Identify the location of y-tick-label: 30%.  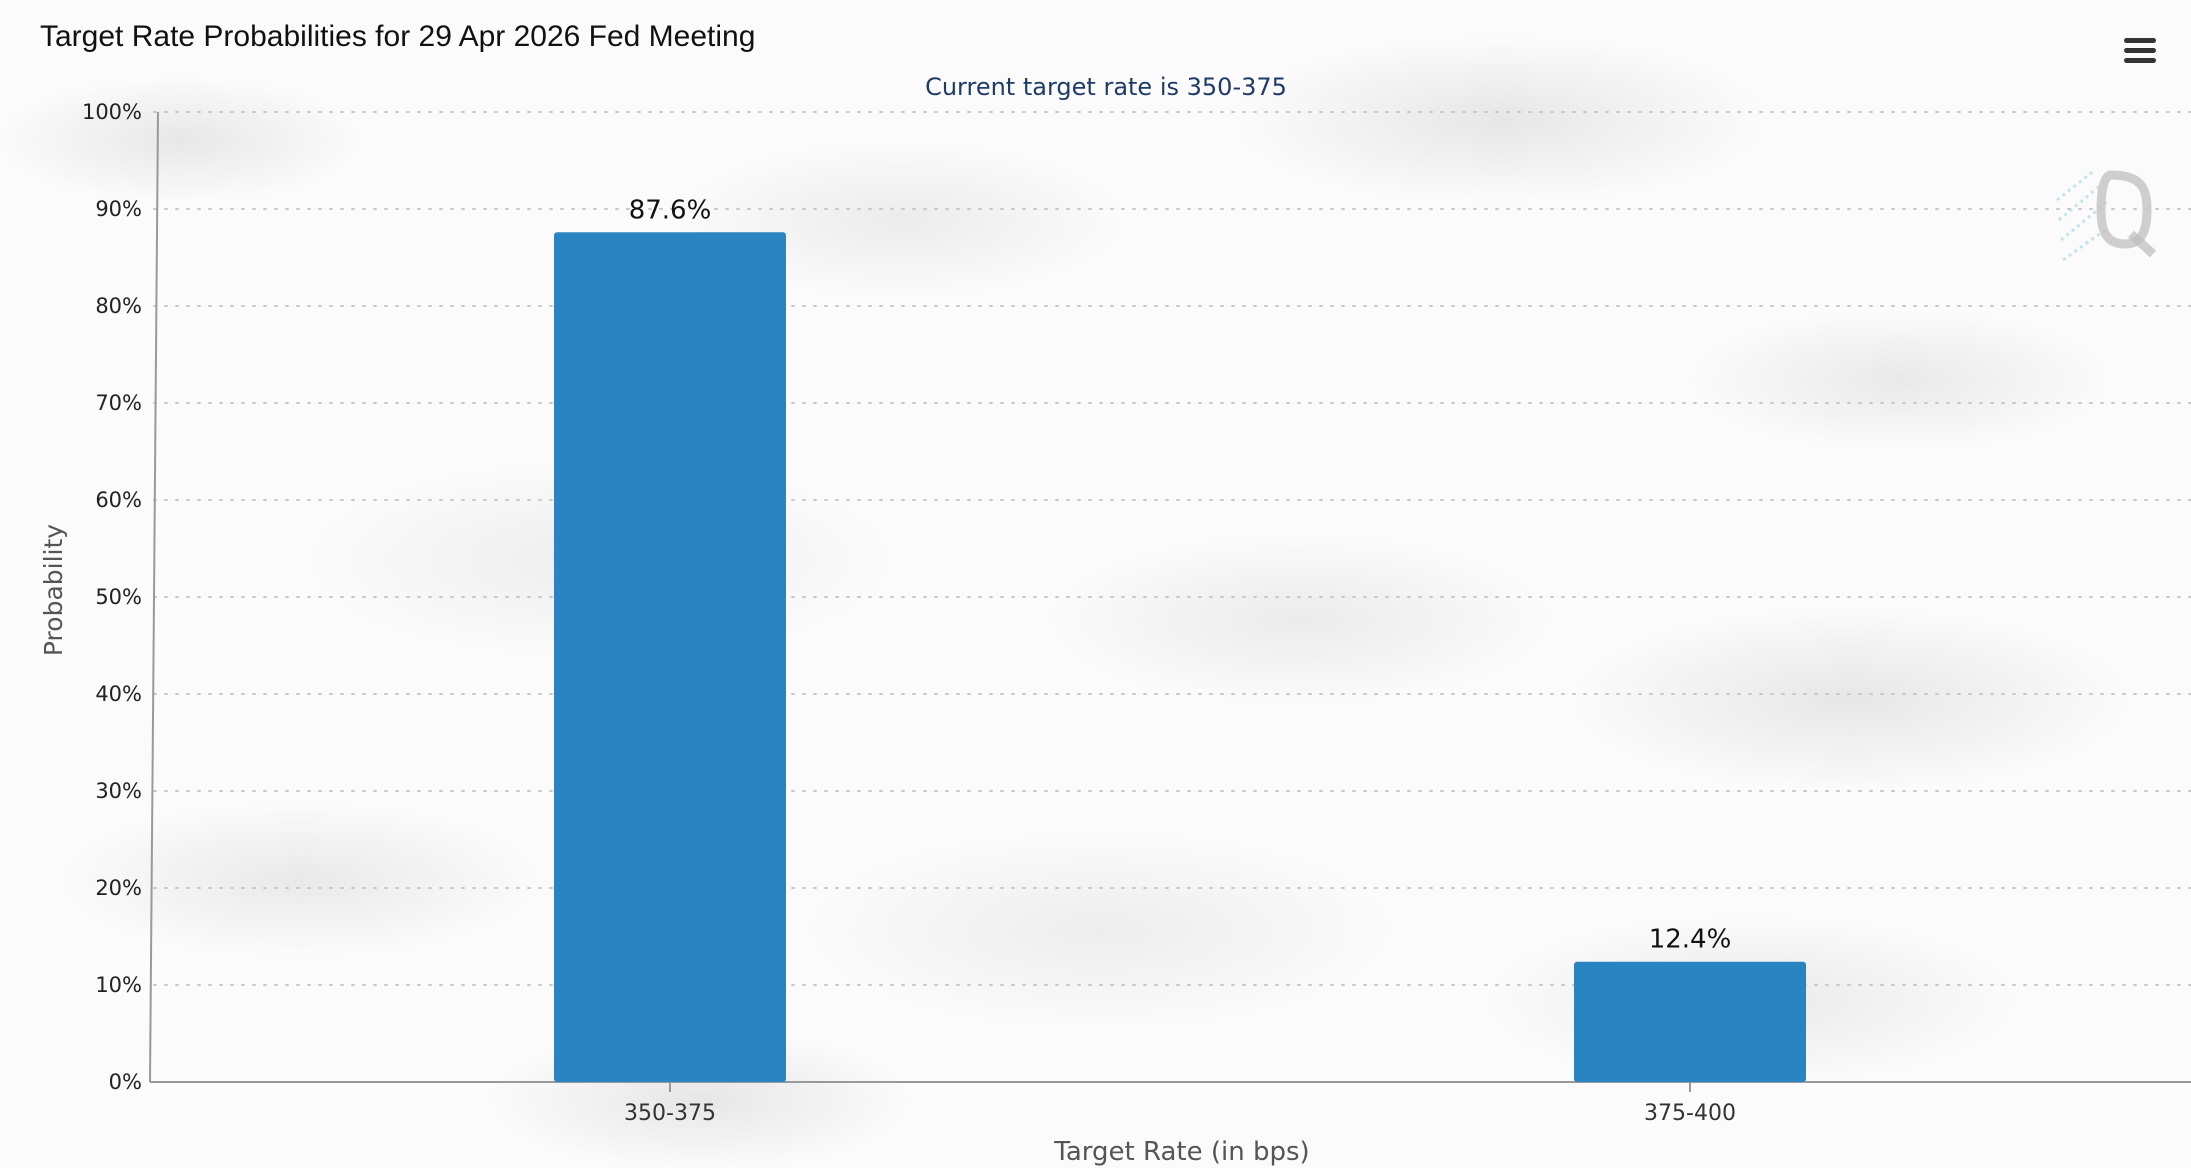
(118, 791).